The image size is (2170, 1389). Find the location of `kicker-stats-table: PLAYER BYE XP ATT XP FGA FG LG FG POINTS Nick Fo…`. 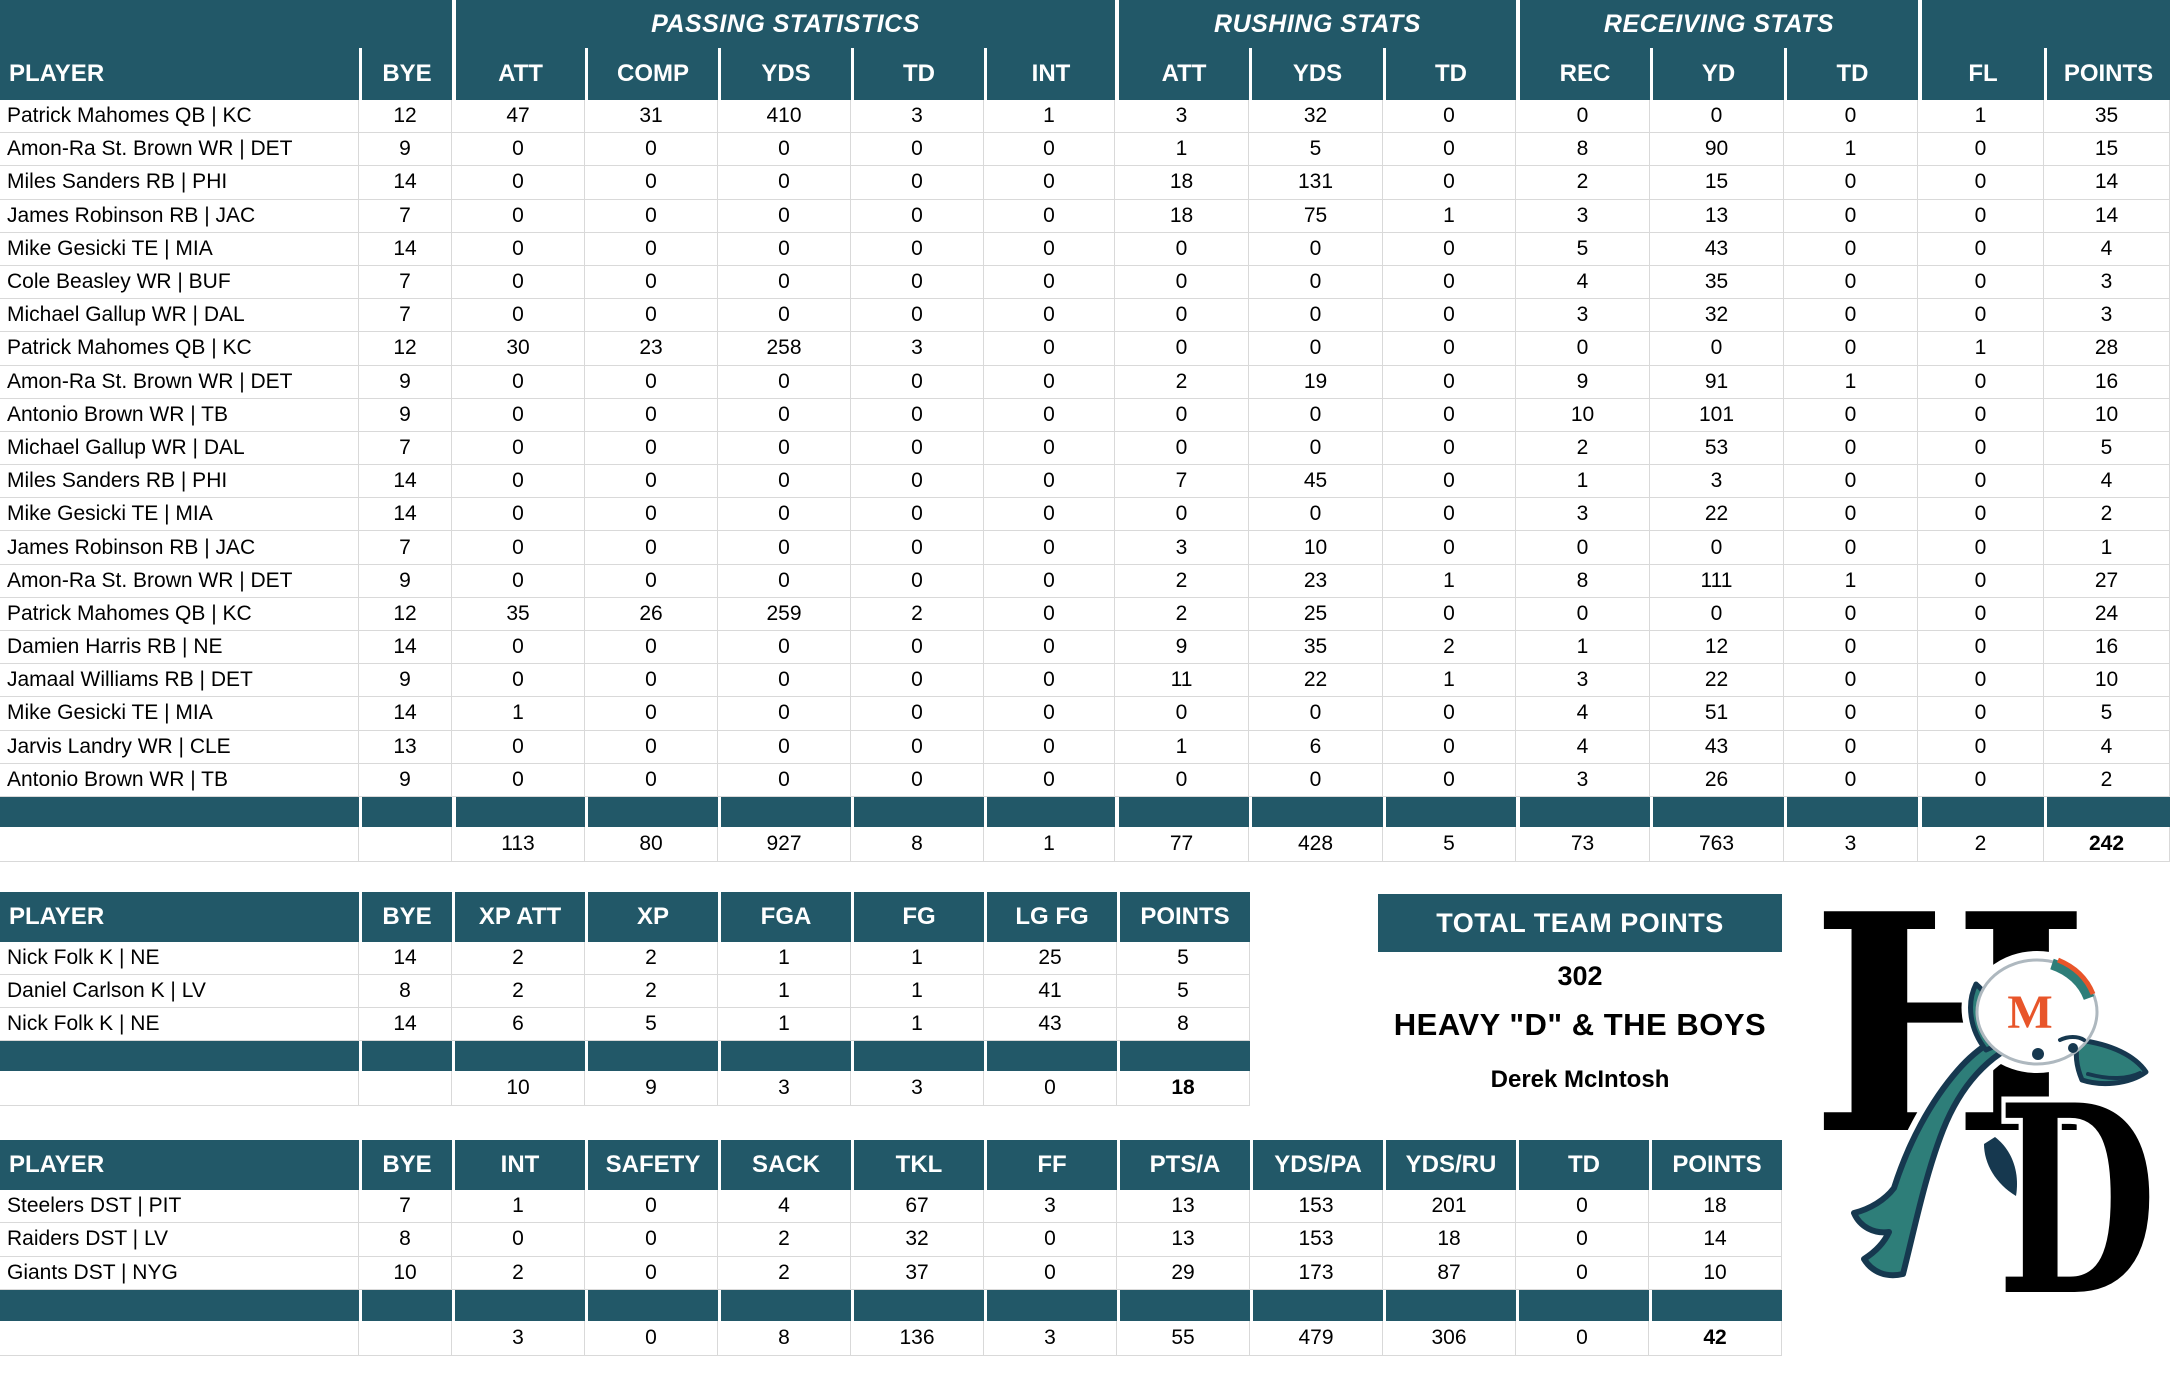

kicker-stats-table: PLAYER BYE XP ATT XP FGA FG LG FG POINTS Nick Fo… is located at coordinates (625, 999).